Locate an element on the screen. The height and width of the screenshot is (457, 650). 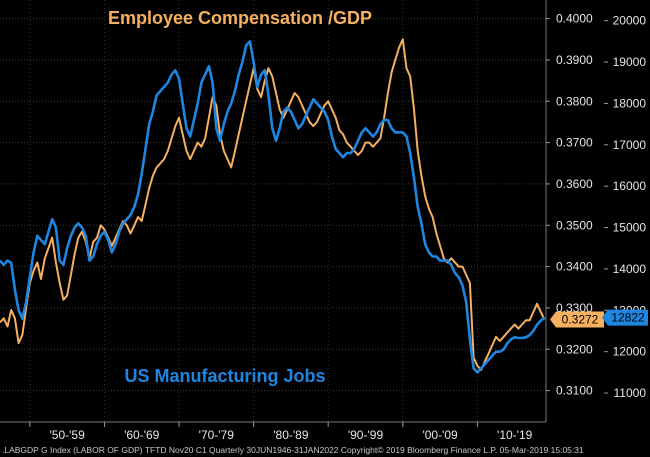
x-tick-label: '10-'19 is located at coordinates (515, 435).